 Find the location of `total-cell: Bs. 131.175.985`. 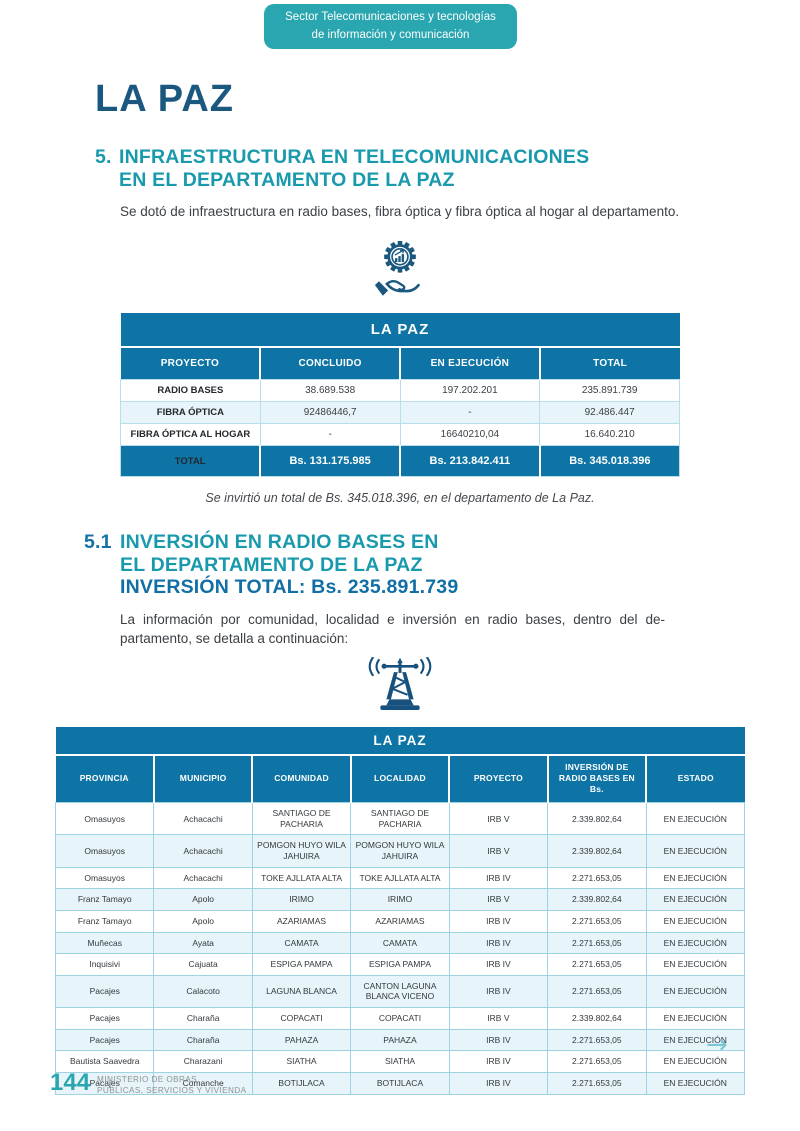

total-cell: Bs. 131.175.985 is located at coordinates (330, 461).